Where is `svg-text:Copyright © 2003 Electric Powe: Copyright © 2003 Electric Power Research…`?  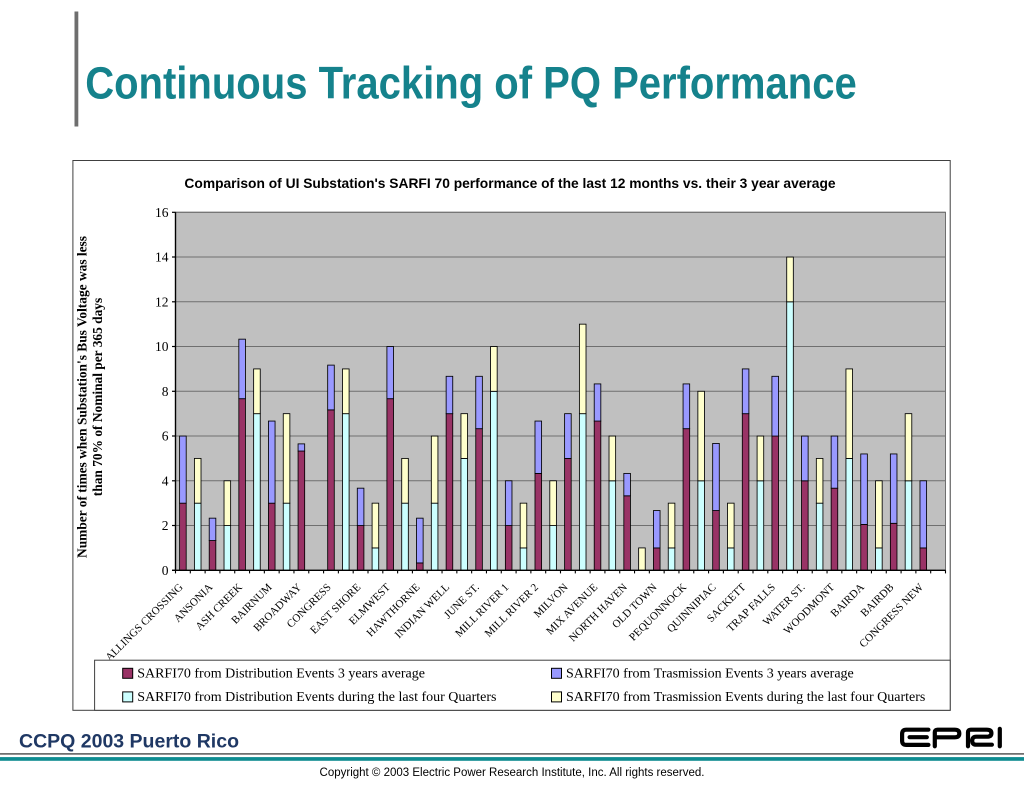
svg-text:Copyright © 2003 Electric Powe: Copyright © 2003 Electric Power Research… is located at coordinates (512, 773).